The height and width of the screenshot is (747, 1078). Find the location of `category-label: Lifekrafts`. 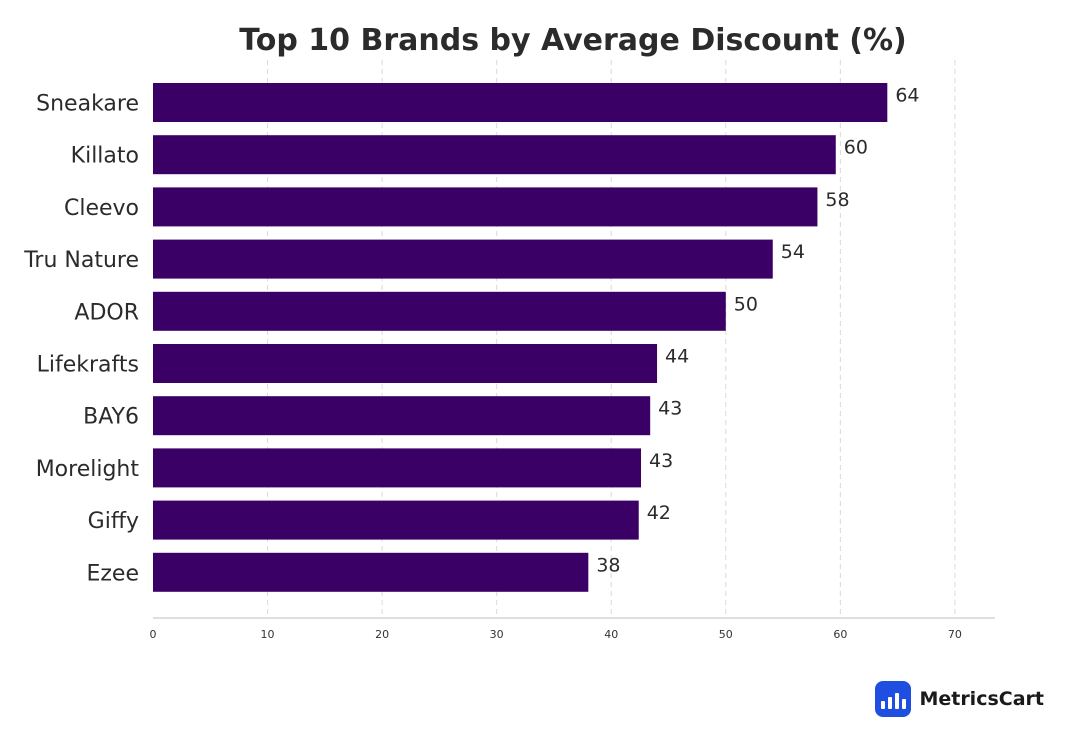

category-label: Lifekrafts is located at coordinates (88, 365).